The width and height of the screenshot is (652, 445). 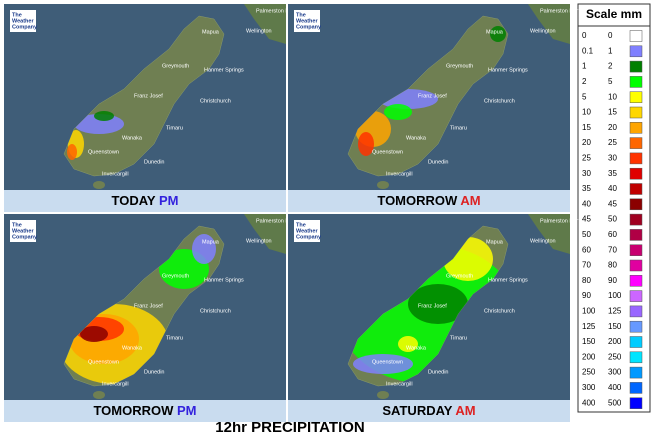 I want to click on scale-from: 40, so click(x=586, y=203).